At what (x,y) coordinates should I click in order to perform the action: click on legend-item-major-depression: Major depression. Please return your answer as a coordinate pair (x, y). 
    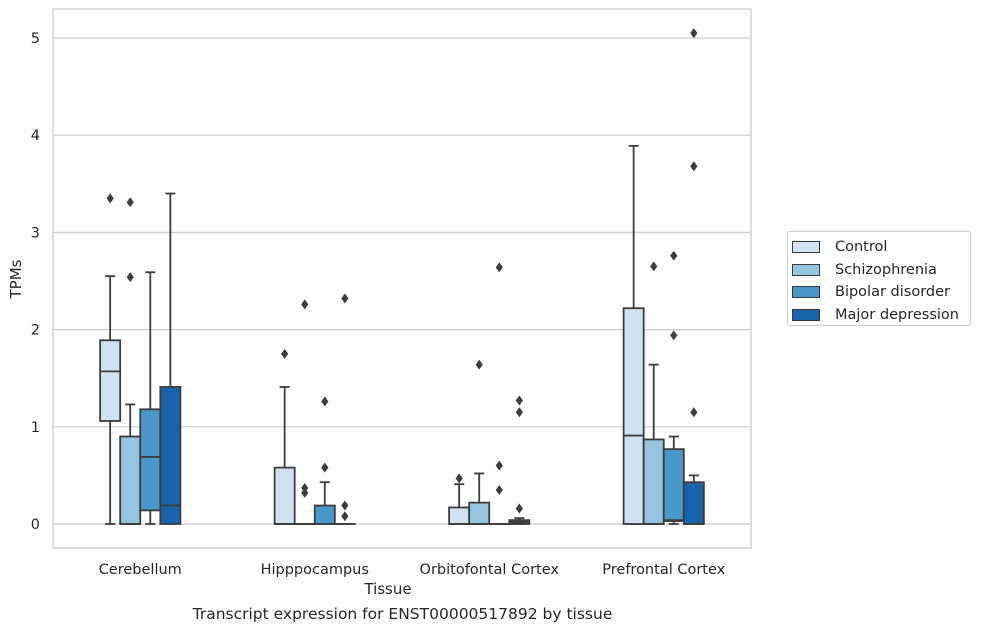
    Looking at the image, I should click on (881, 315).